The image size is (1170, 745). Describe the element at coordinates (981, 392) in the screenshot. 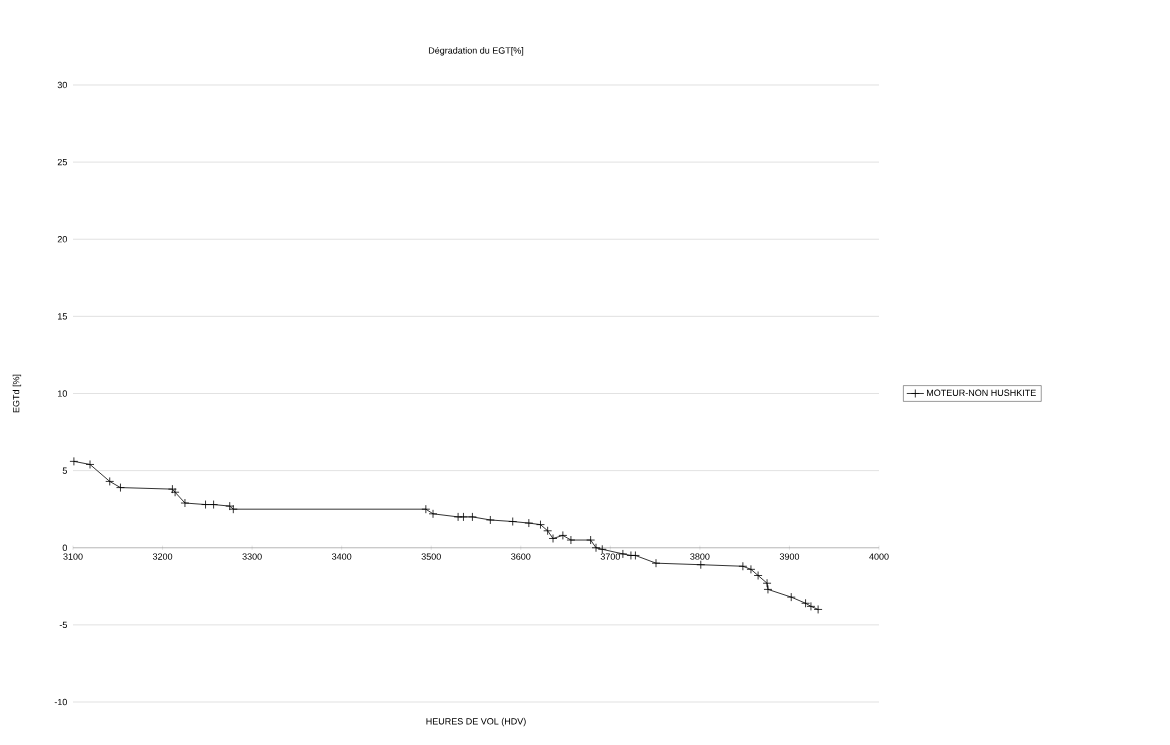

I see `legend-label: MOTEUR-NON HUSHKITE` at that location.